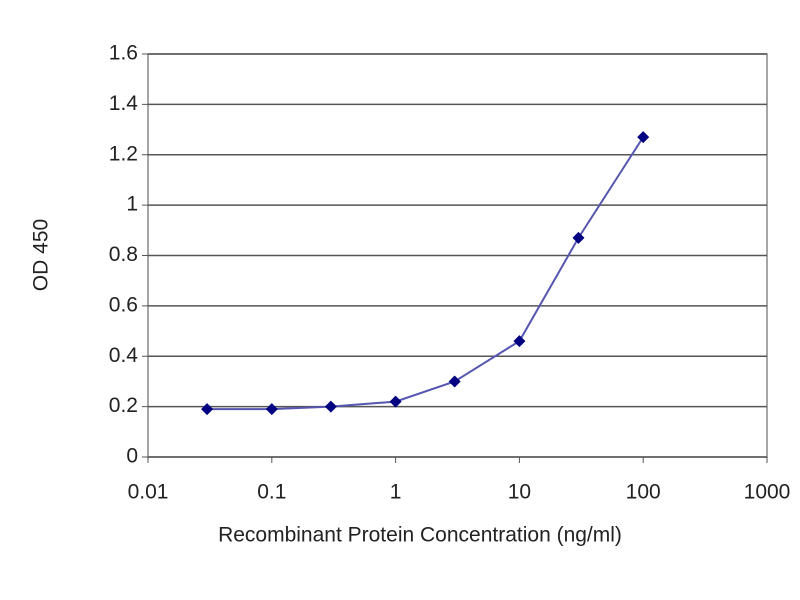 This screenshot has height=600, width=800. What do you see at coordinates (148, 492) in the screenshot?
I see `x-tick-label: 0.01` at bounding box center [148, 492].